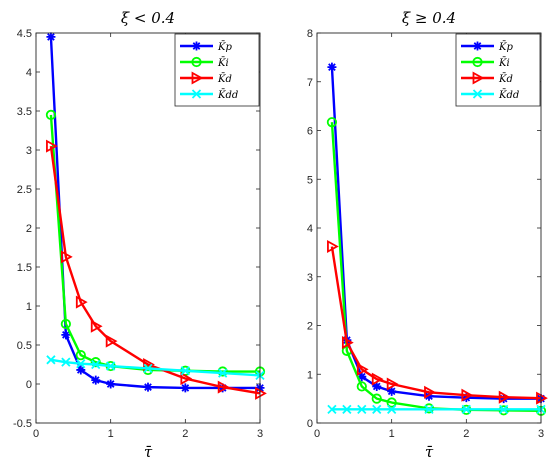  Describe the element at coordinates (24, 268) in the screenshot. I see `y-tick-label: 1.5` at that location.